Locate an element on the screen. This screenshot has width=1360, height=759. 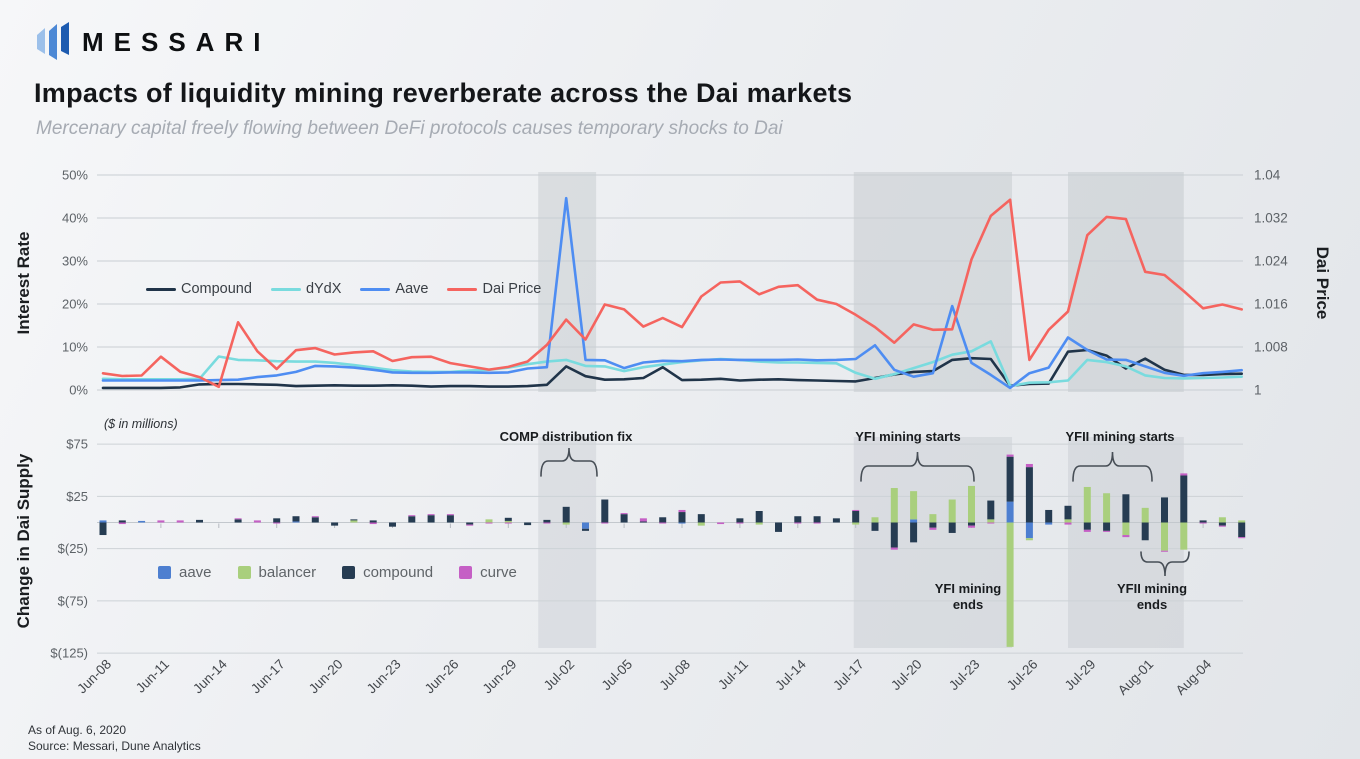
legend-item-compound: Compound is located at coordinates (199, 289).